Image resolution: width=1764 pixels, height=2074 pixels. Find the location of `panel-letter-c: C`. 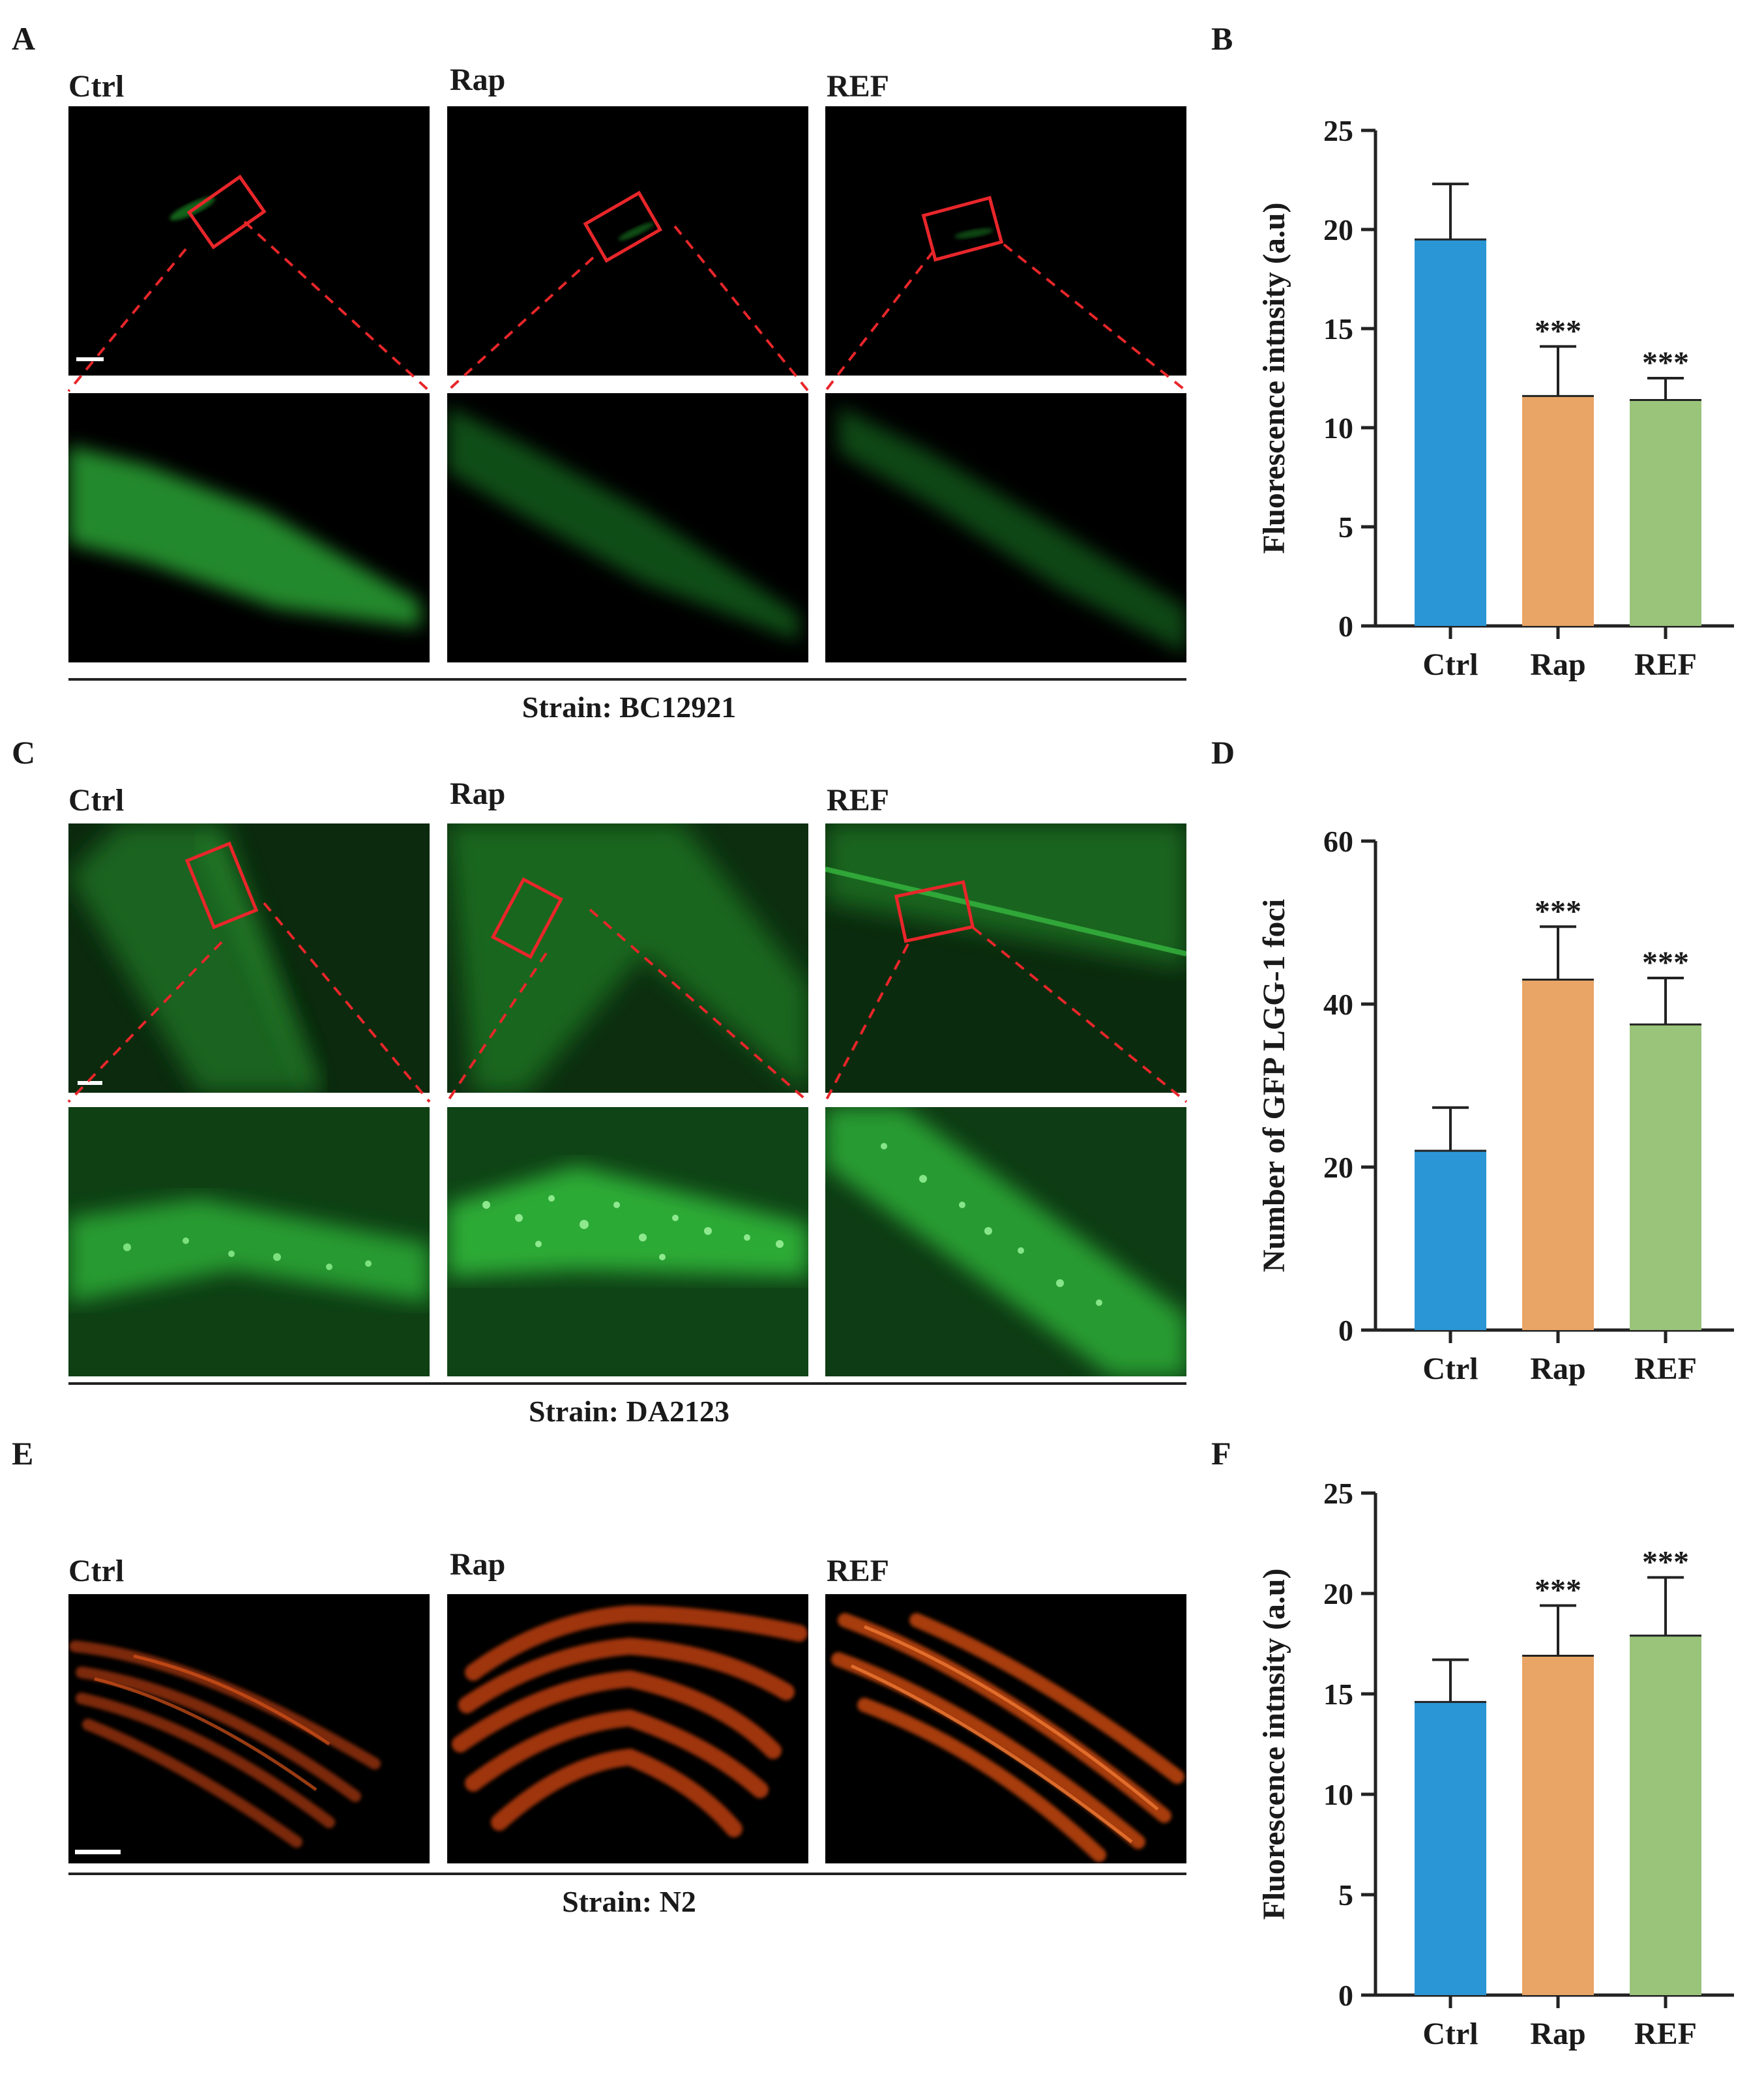

panel-letter-c: C is located at coordinates (24, 752).